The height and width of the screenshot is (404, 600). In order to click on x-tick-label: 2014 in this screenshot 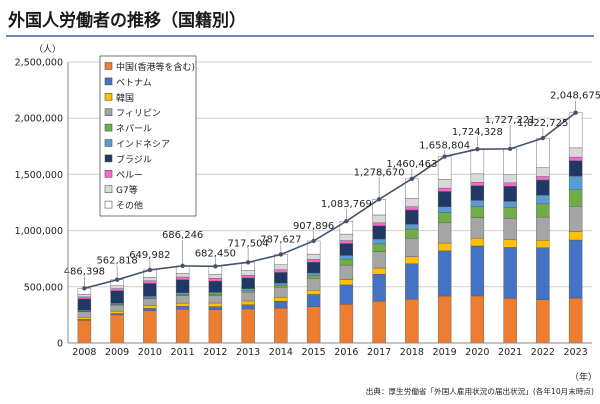, I will do `click(281, 352)`.